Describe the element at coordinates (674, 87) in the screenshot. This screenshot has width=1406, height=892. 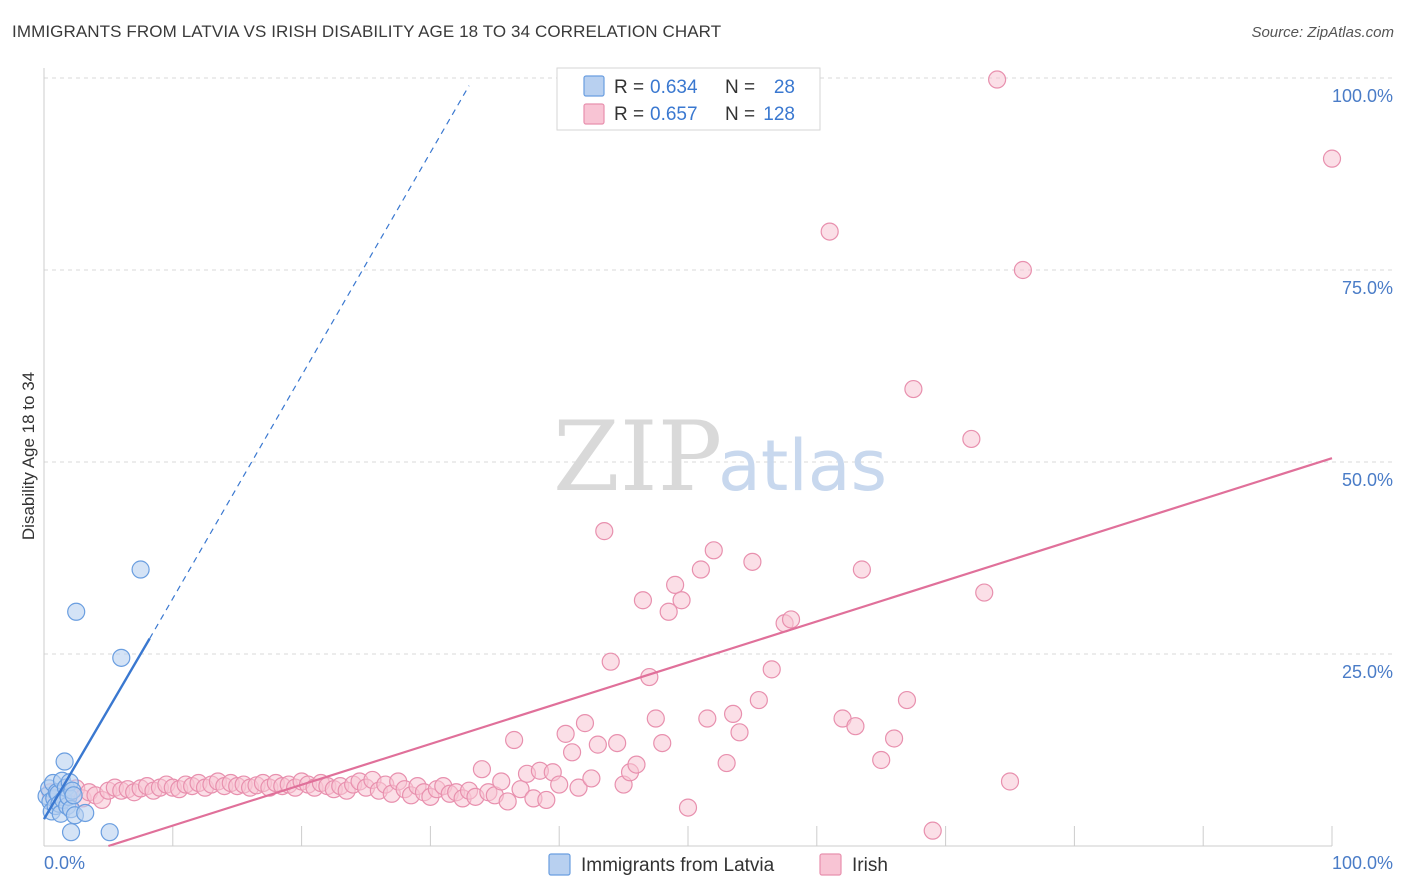
I see `legend-r-value-1: 0.634` at that location.